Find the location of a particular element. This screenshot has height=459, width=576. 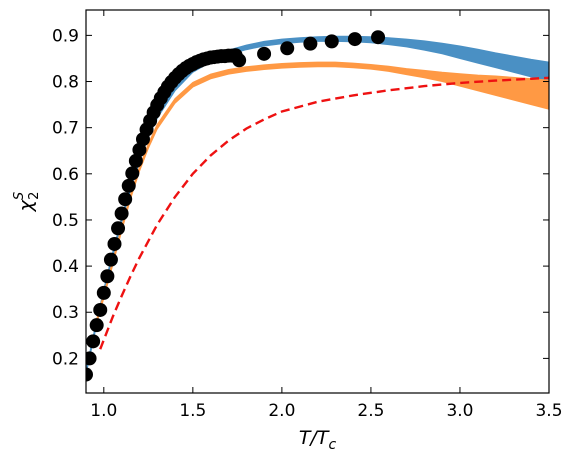

x-axis-label-sub: c is located at coordinates (332, 445).